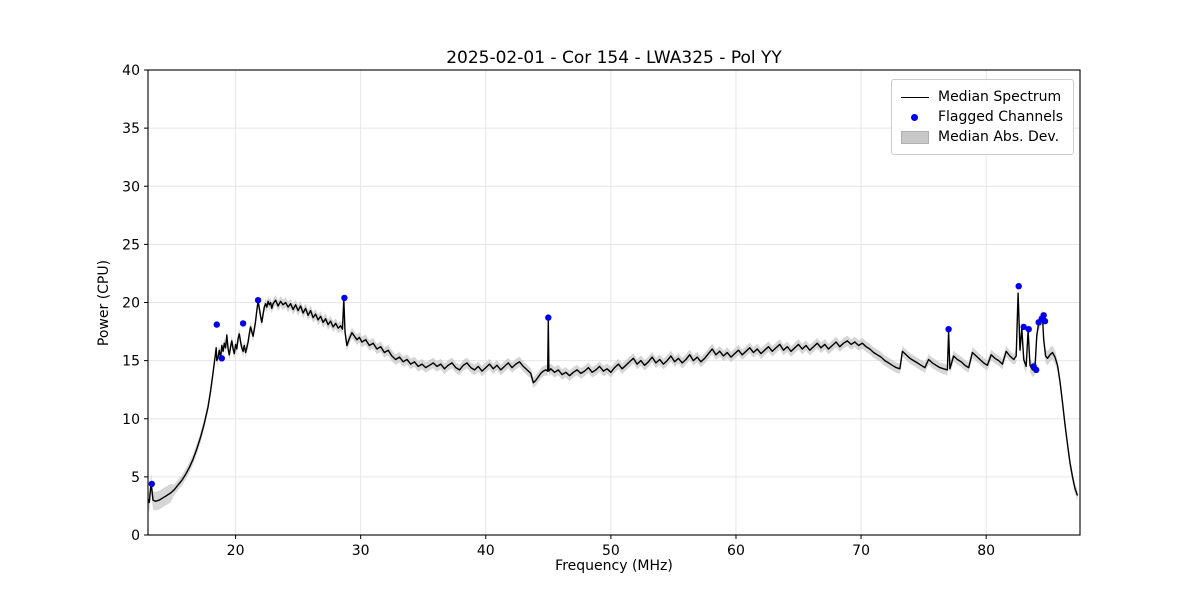  What do you see at coordinates (915, 97) in the screenshot?
I see `median-spectrum-line-swatch` at bounding box center [915, 97].